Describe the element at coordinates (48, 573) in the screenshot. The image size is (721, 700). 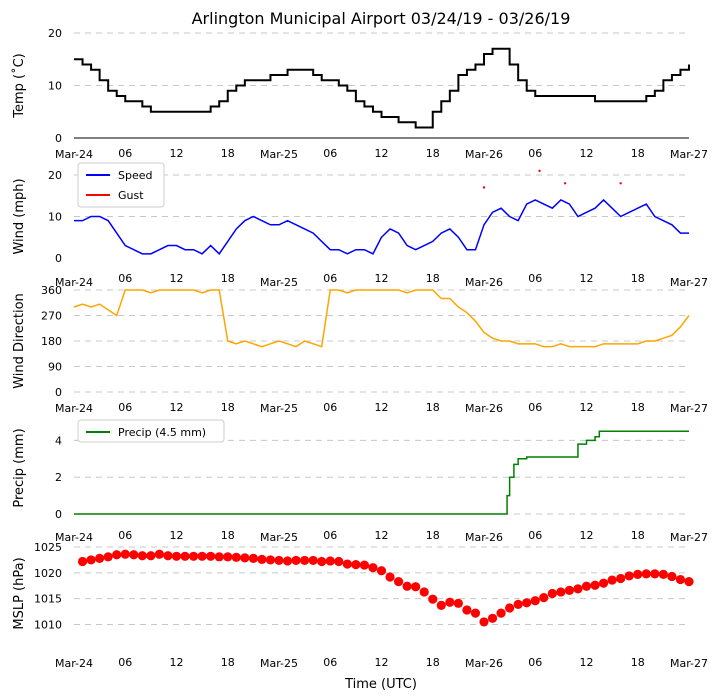
I see `y-tick-label: 1020` at that location.